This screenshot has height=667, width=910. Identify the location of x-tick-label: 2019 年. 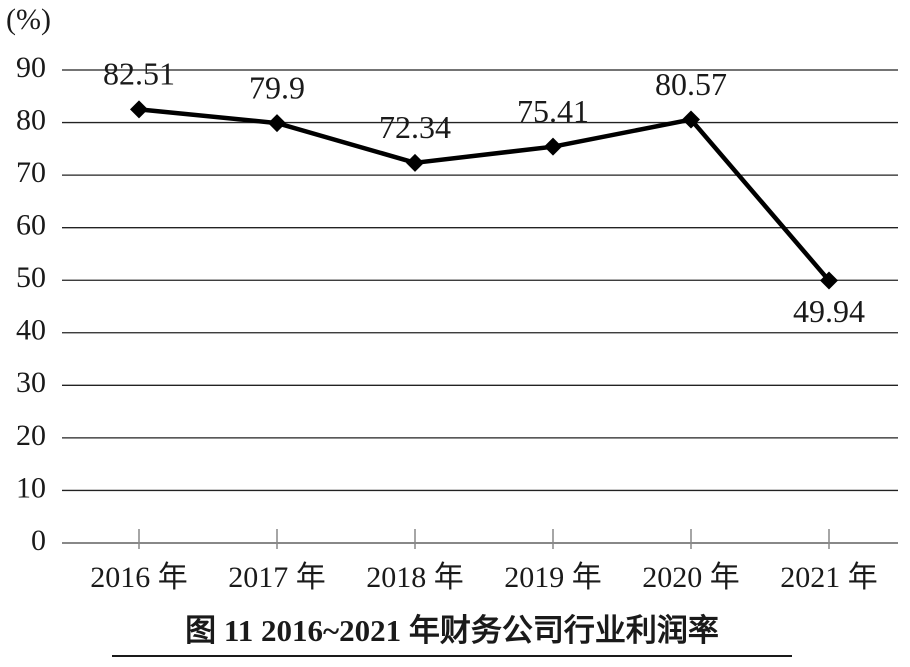
(553, 577).